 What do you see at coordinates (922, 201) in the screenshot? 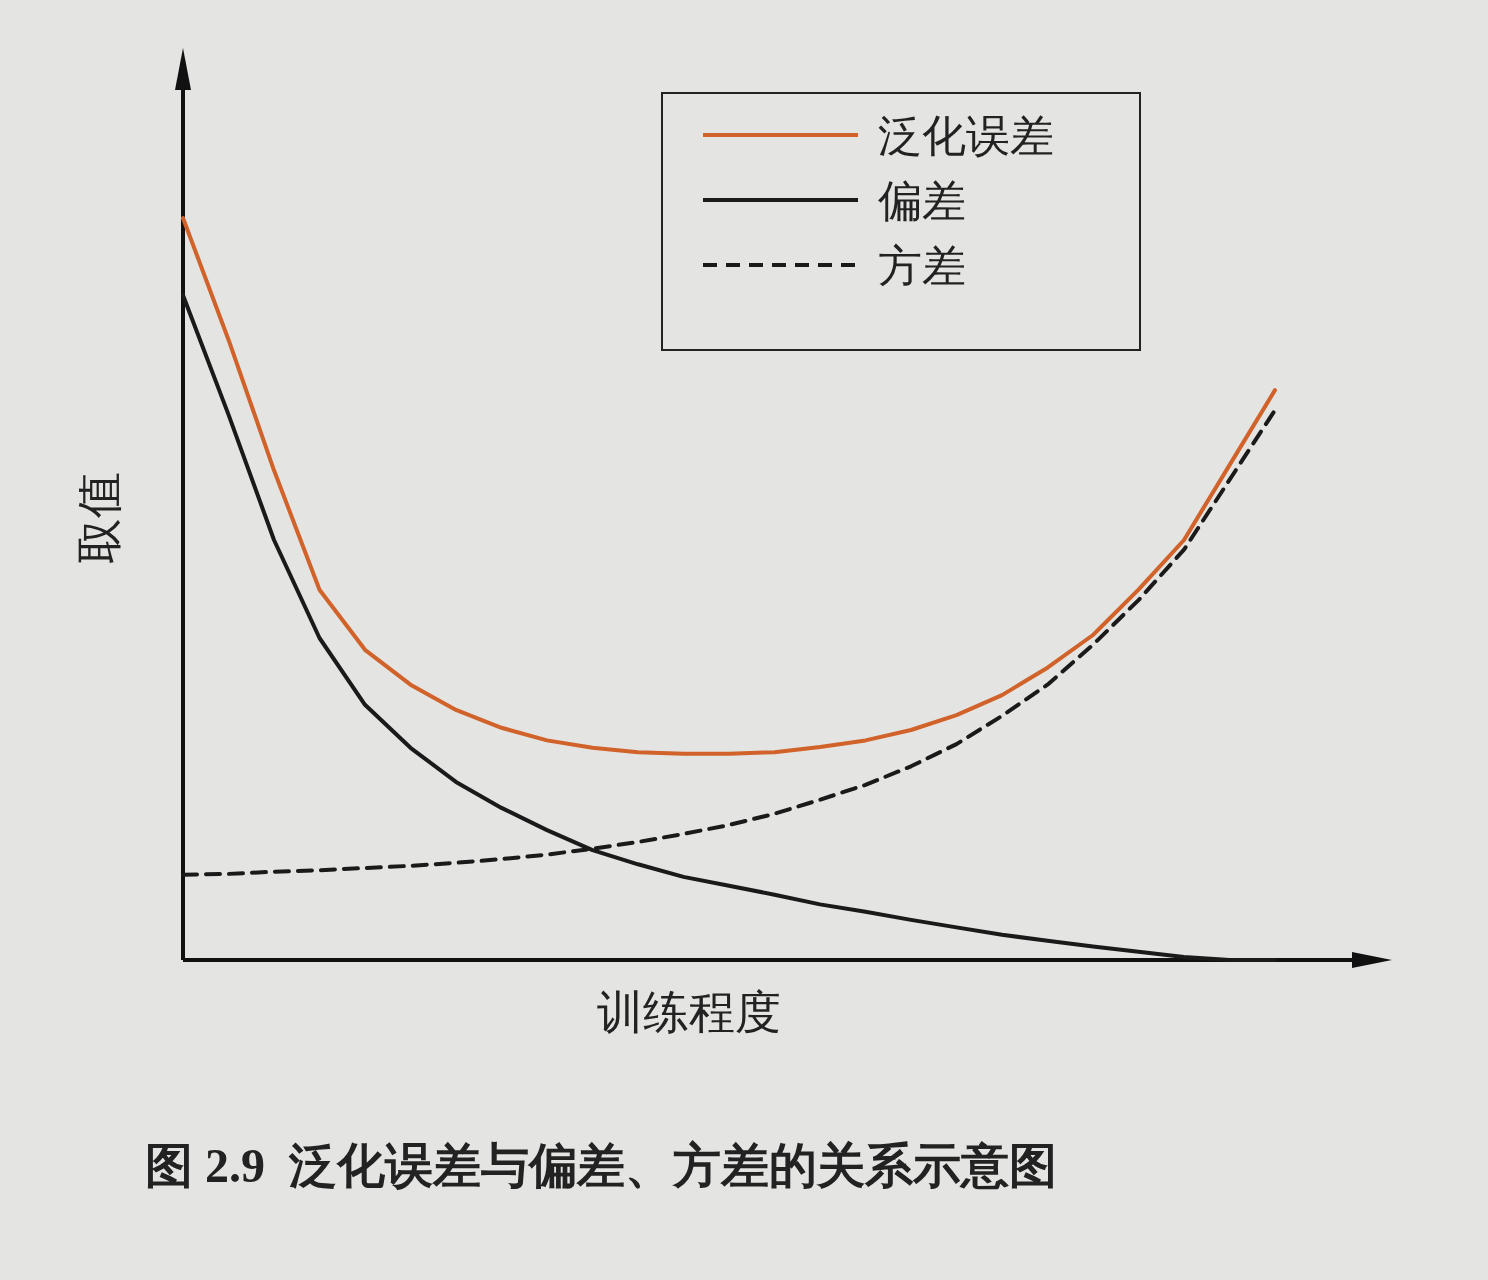
I see `legend-label: 偏差` at bounding box center [922, 201].